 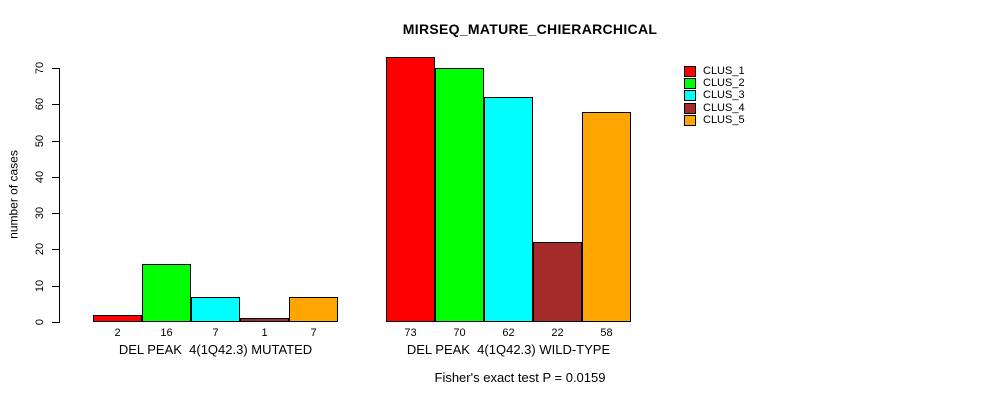 What do you see at coordinates (724, 82) in the screenshot?
I see `legend-label: CLUS_2` at bounding box center [724, 82].